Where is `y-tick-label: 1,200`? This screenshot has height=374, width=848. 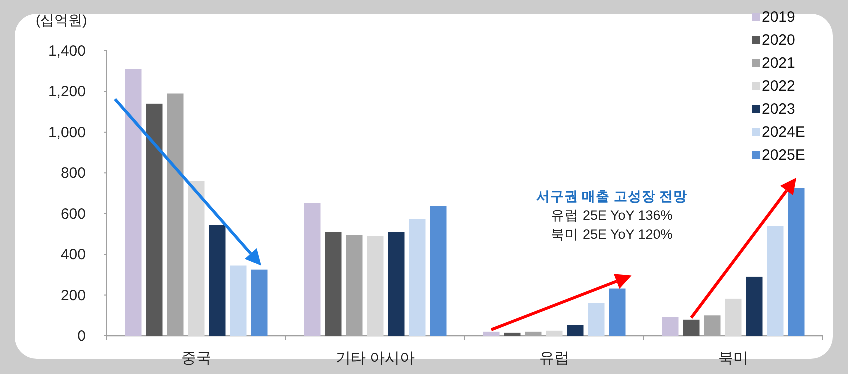 y-tick-label: 1,200 is located at coordinates (67, 92).